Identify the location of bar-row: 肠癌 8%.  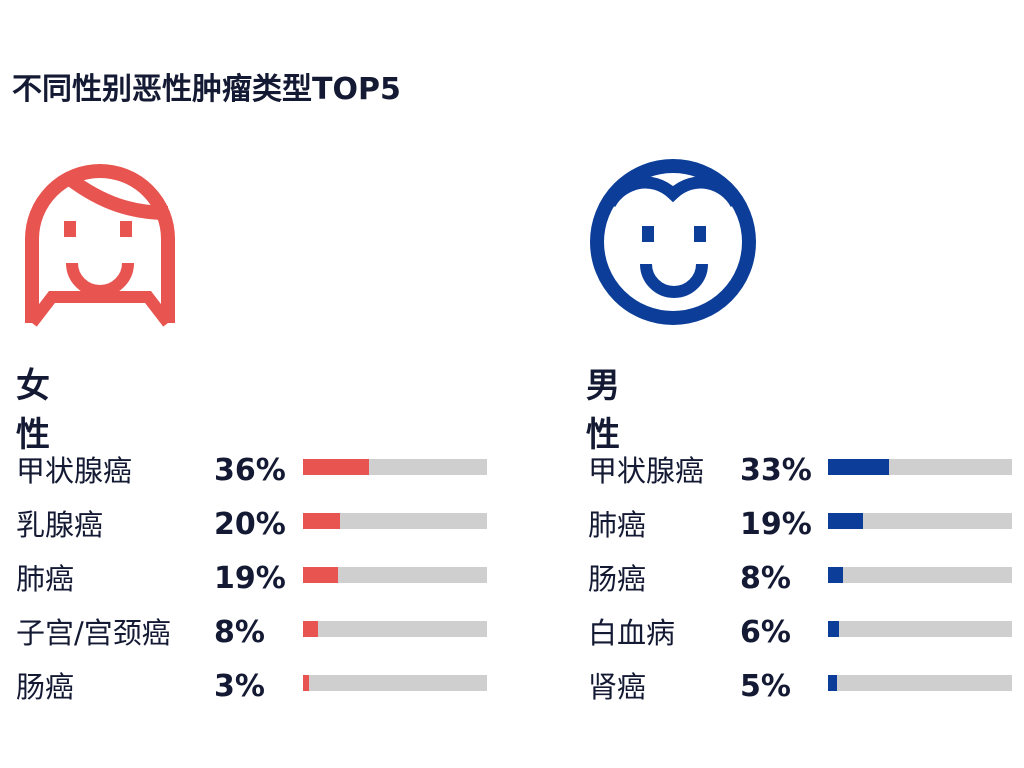
(806, 575).